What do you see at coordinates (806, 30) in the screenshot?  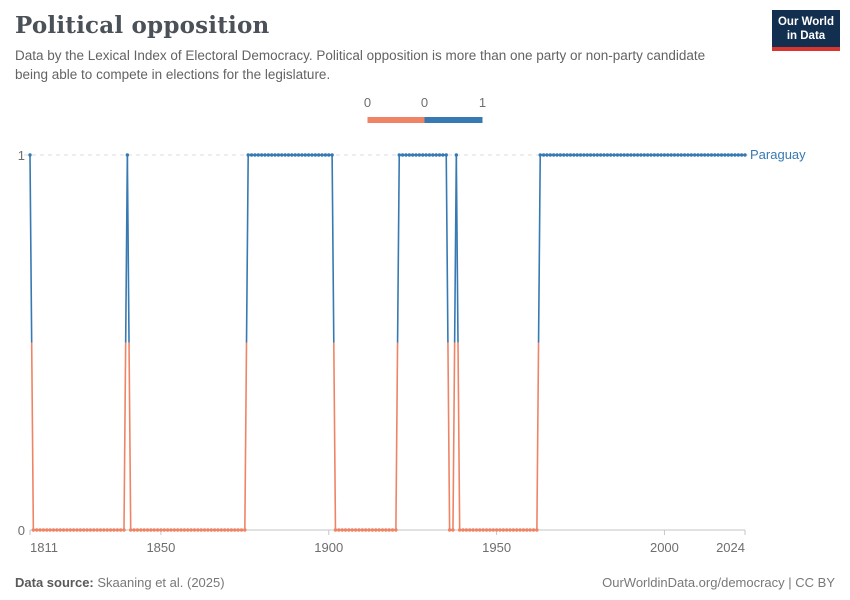 I see `owid-logo: Our World in Data` at bounding box center [806, 30].